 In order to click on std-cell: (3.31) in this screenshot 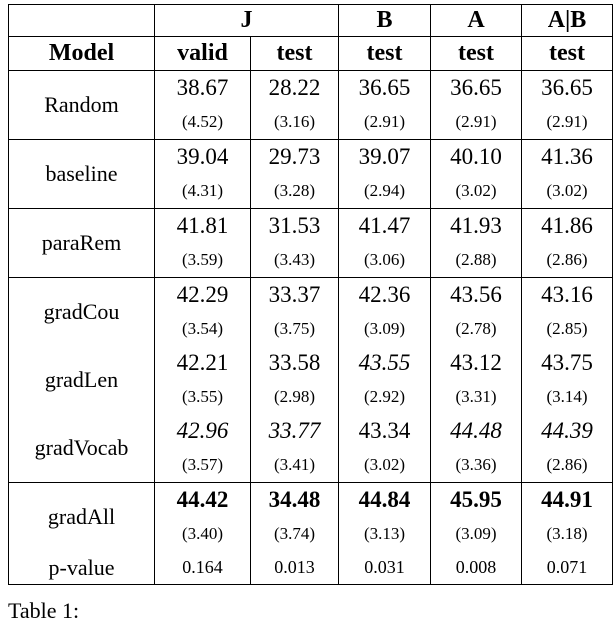, I will do `click(476, 397)`.